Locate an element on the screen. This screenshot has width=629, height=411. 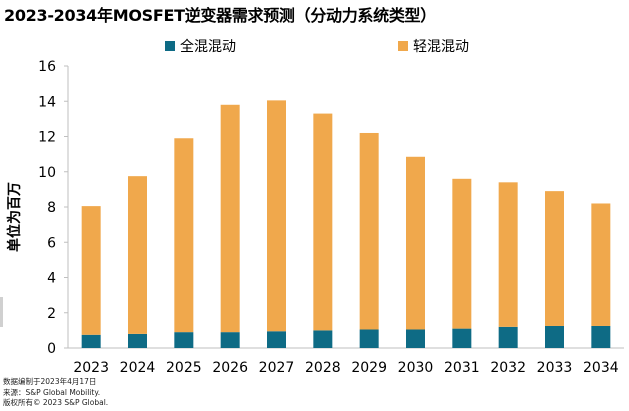
bar-mild-hybrid-2027 is located at coordinates (276, 216).